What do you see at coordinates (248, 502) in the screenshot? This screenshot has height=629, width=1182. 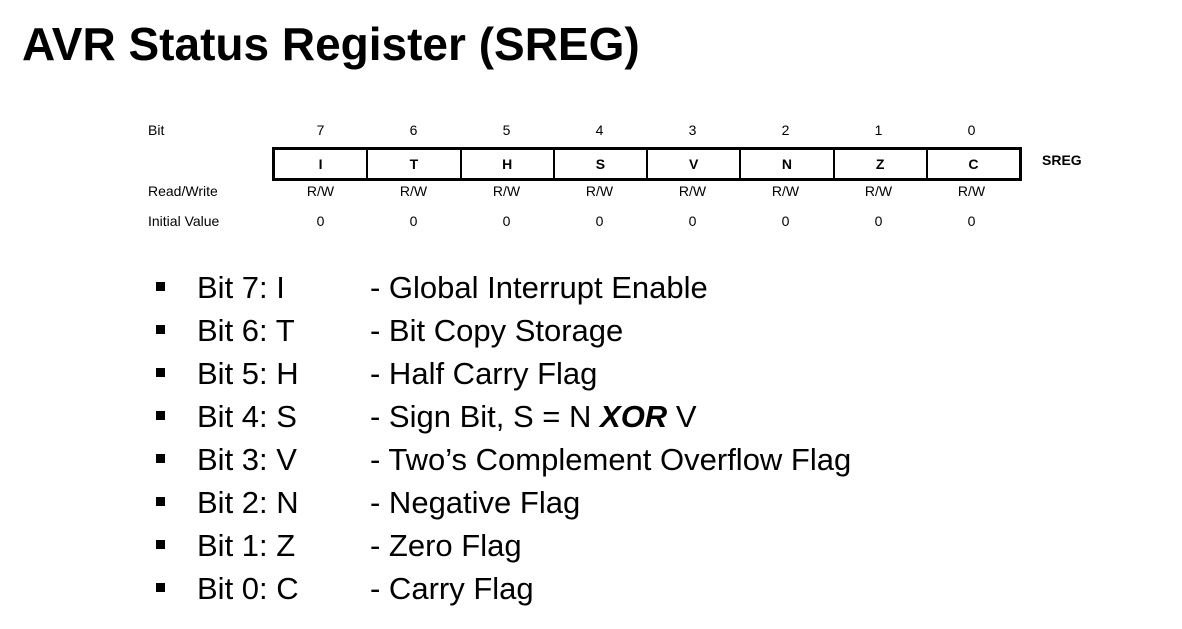 I see `bit-label: Bit 2: N` at bounding box center [248, 502].